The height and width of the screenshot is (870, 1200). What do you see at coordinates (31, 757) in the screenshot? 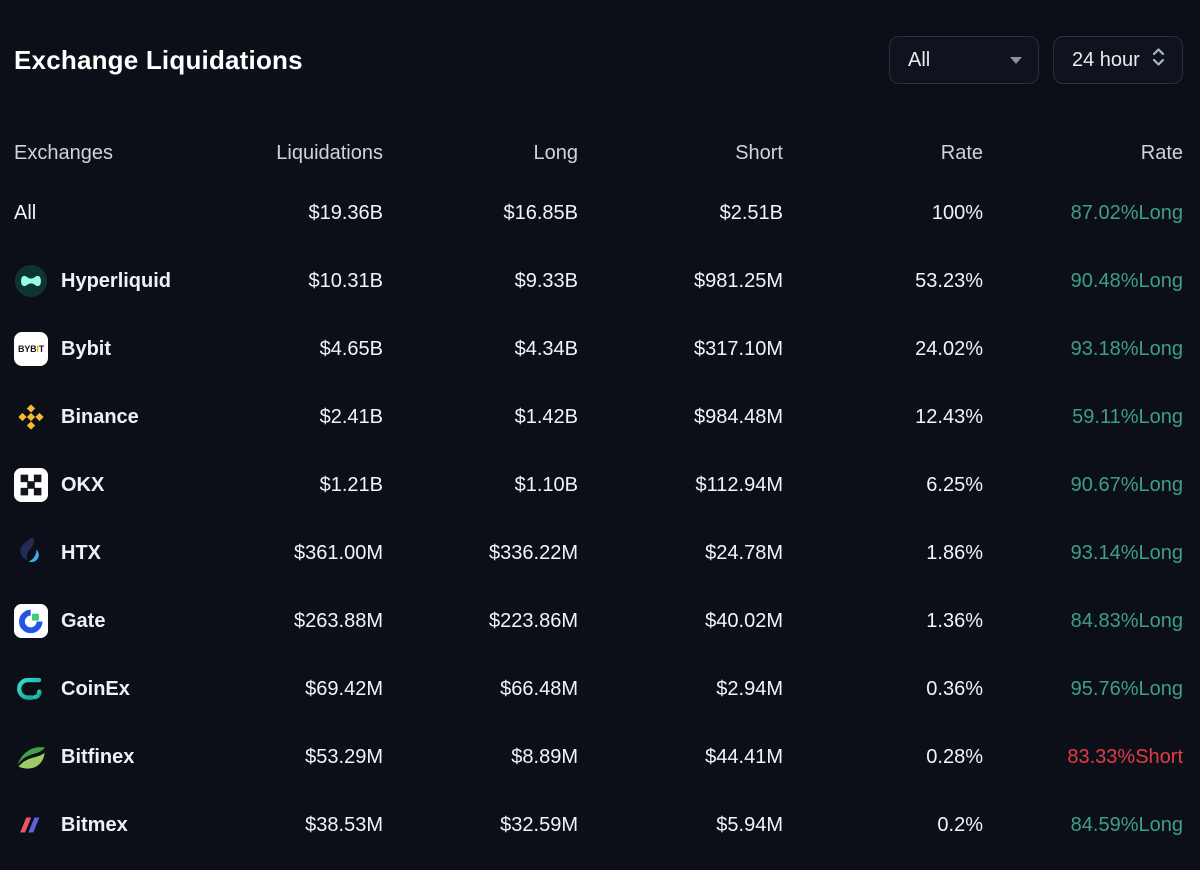
I see `bitfinex-icon` at bounding box center [31, 757].